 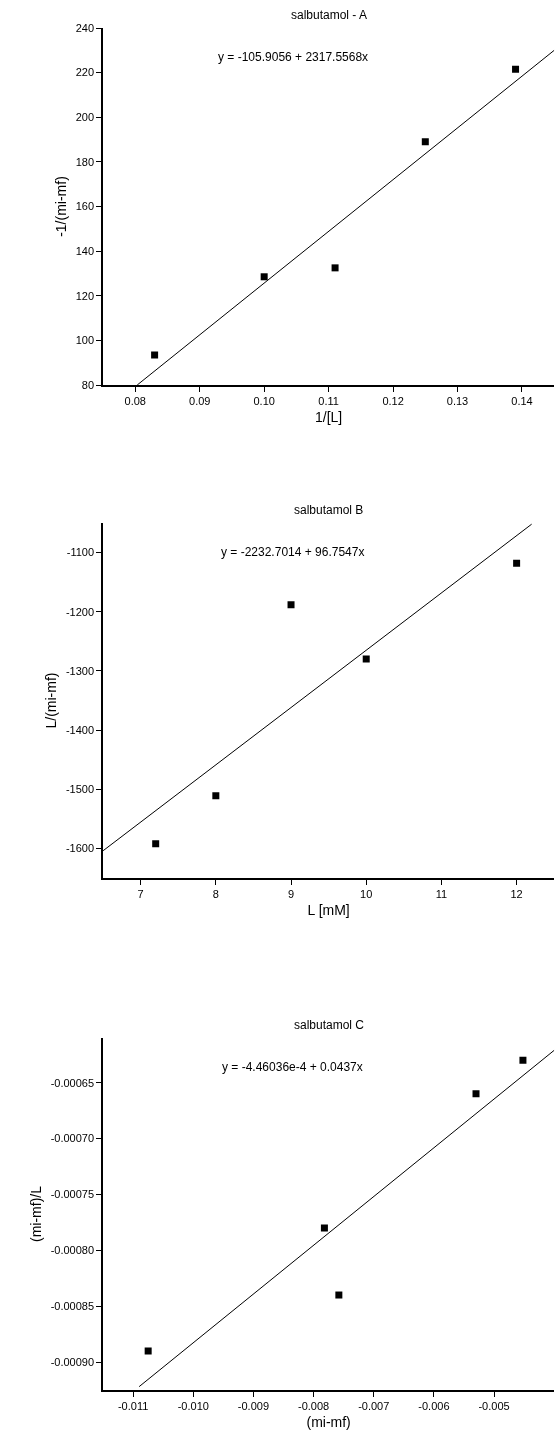 I want to click on x-tick-label: -0.007, so click(x=374, y=1405).